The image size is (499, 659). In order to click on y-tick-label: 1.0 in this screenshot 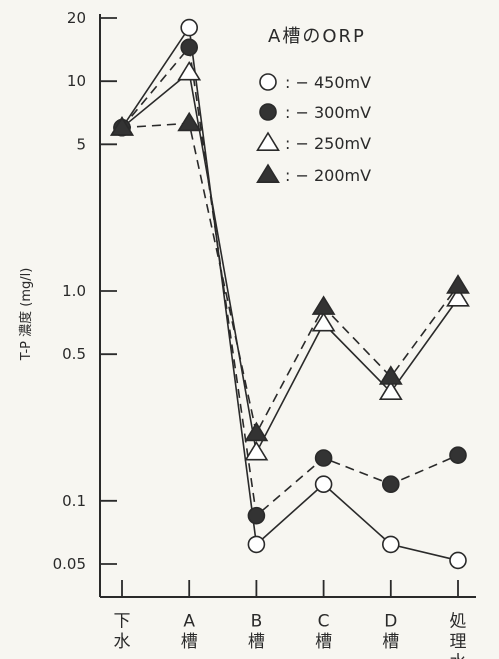, I will do `click(74, 291)`.